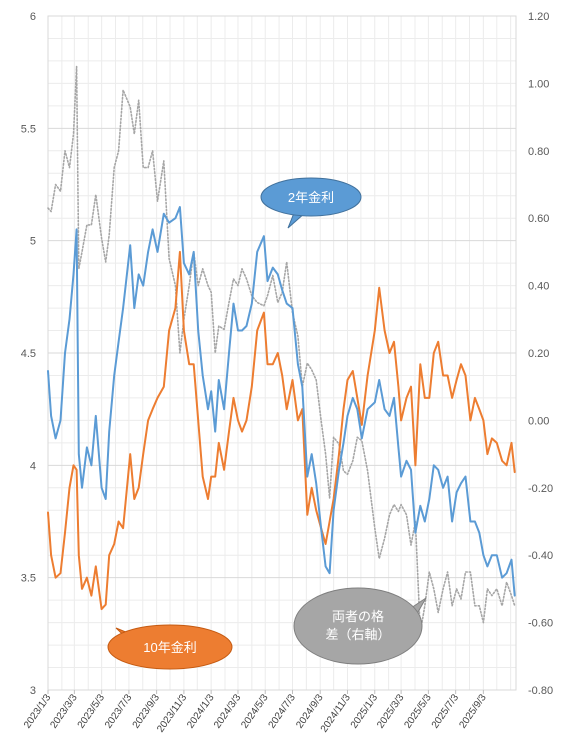 This screenshot has height=754, width=565. What do you see at coordinates (33, 466) in the screenshot?
I see `left-tick-label: 4` at bounding box center [33, 466].